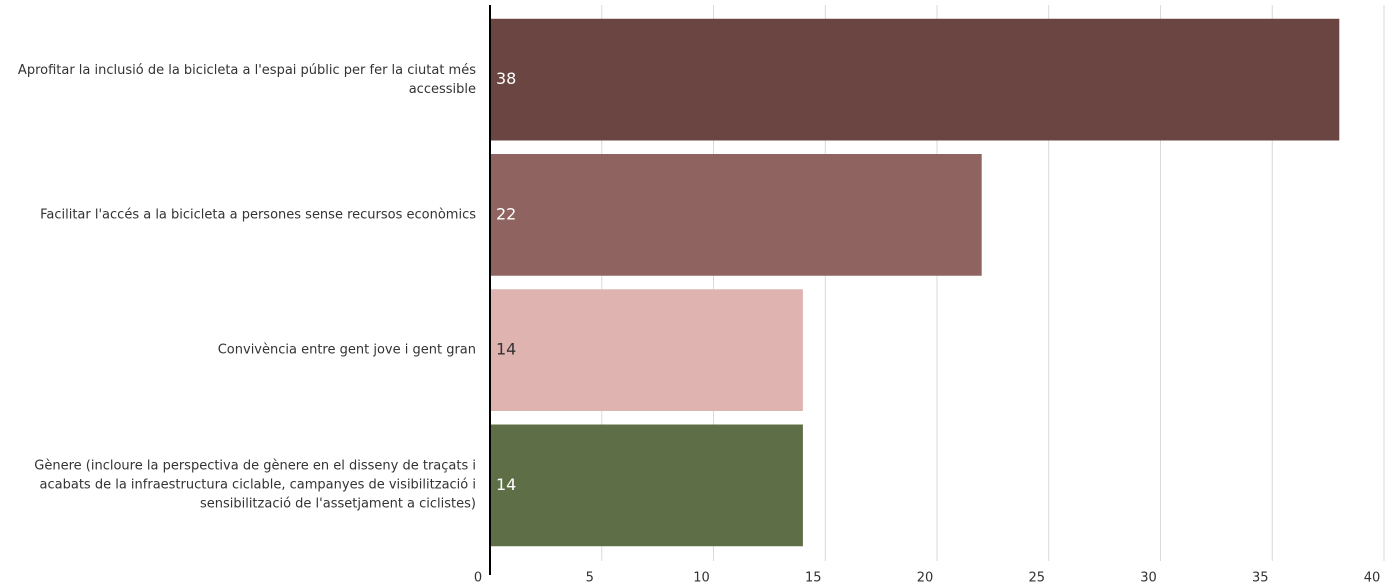 This screenshot has height=588, width=1388. I want to click on category-label: Convivència entre gent jove i gent gran, so click(346, 350).